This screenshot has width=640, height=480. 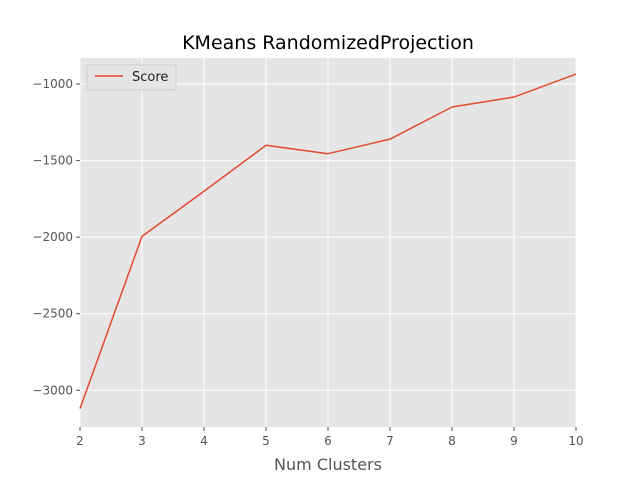 What do you see at coordinates (52, 84) in the screenshot?
I see `y-tick-label: −1000` at bounding box center [52, 84].